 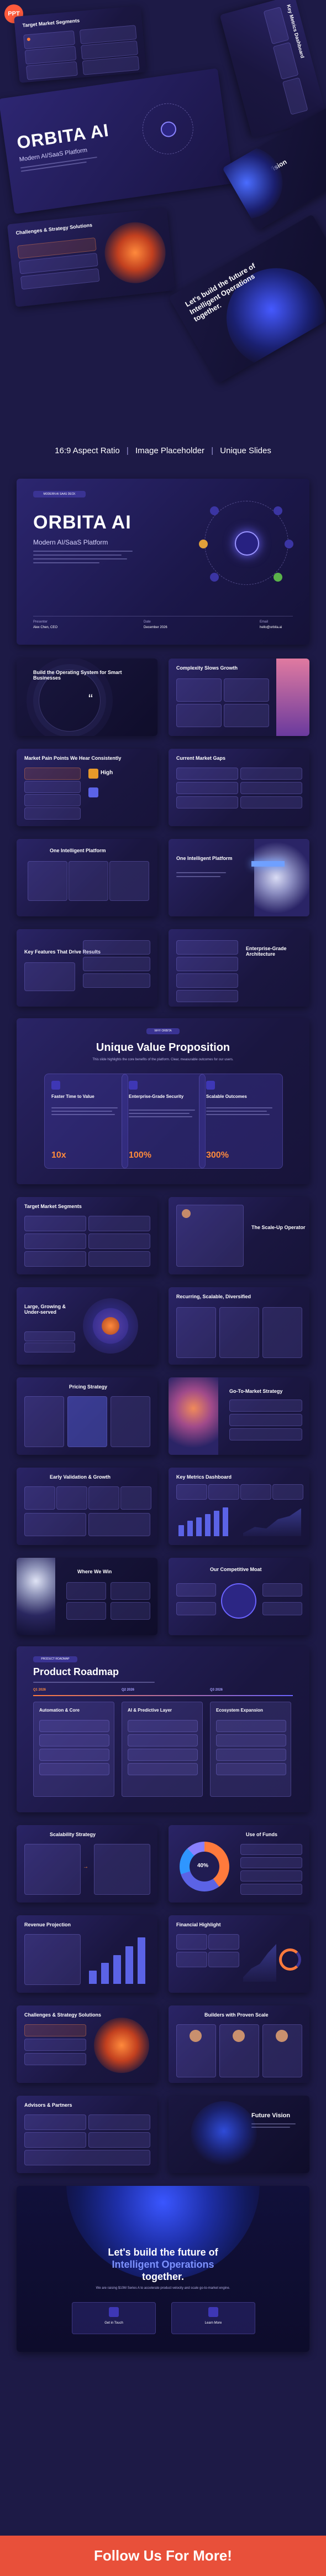 What do you see at coordinates (53, 1207) in the screenshot?
I see `thumb-title: Target Market Segments` at bounding box center [53, 1207].